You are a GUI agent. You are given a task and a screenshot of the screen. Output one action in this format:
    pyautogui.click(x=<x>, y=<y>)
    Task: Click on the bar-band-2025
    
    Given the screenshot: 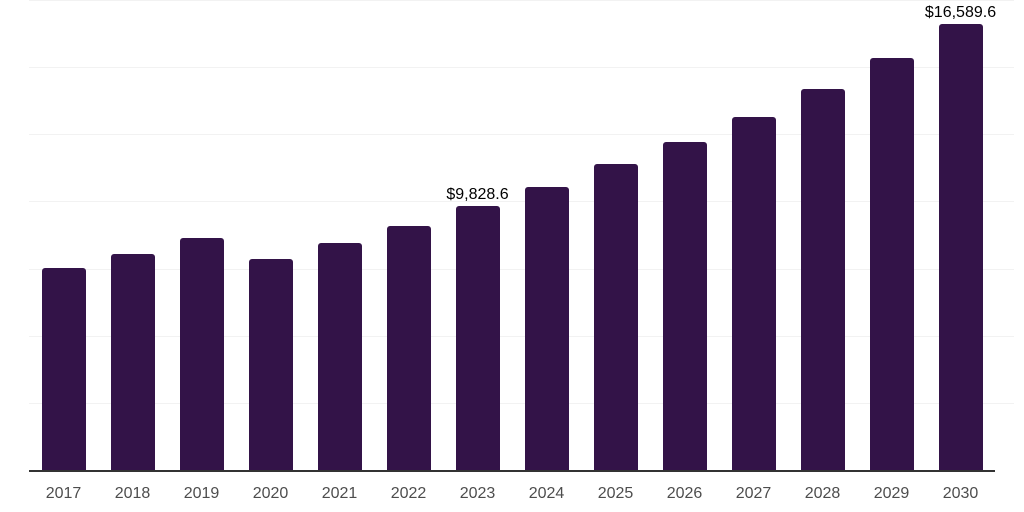 What is the action you would take?
    pyautogui.click(x=615, y=235)
    